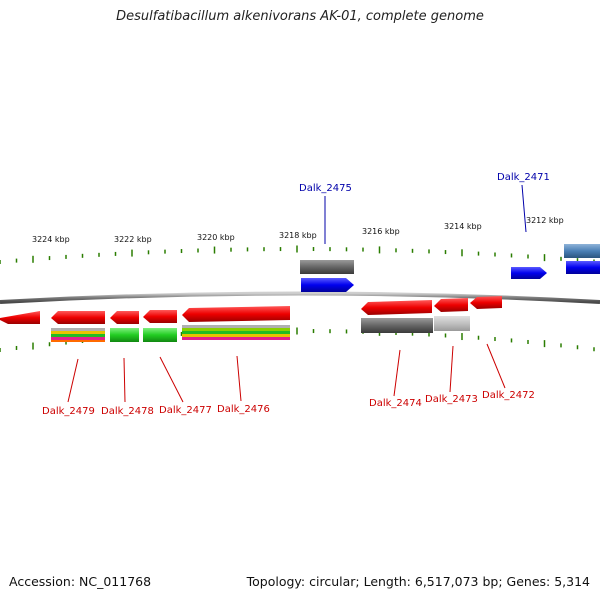 This screenshot has height=600, width=600. What do you see at coordinates (185, 410) in the screenshot?
I see `gene-label-dalk-2477: Dalk_2477` at bounding box center [185, 410].